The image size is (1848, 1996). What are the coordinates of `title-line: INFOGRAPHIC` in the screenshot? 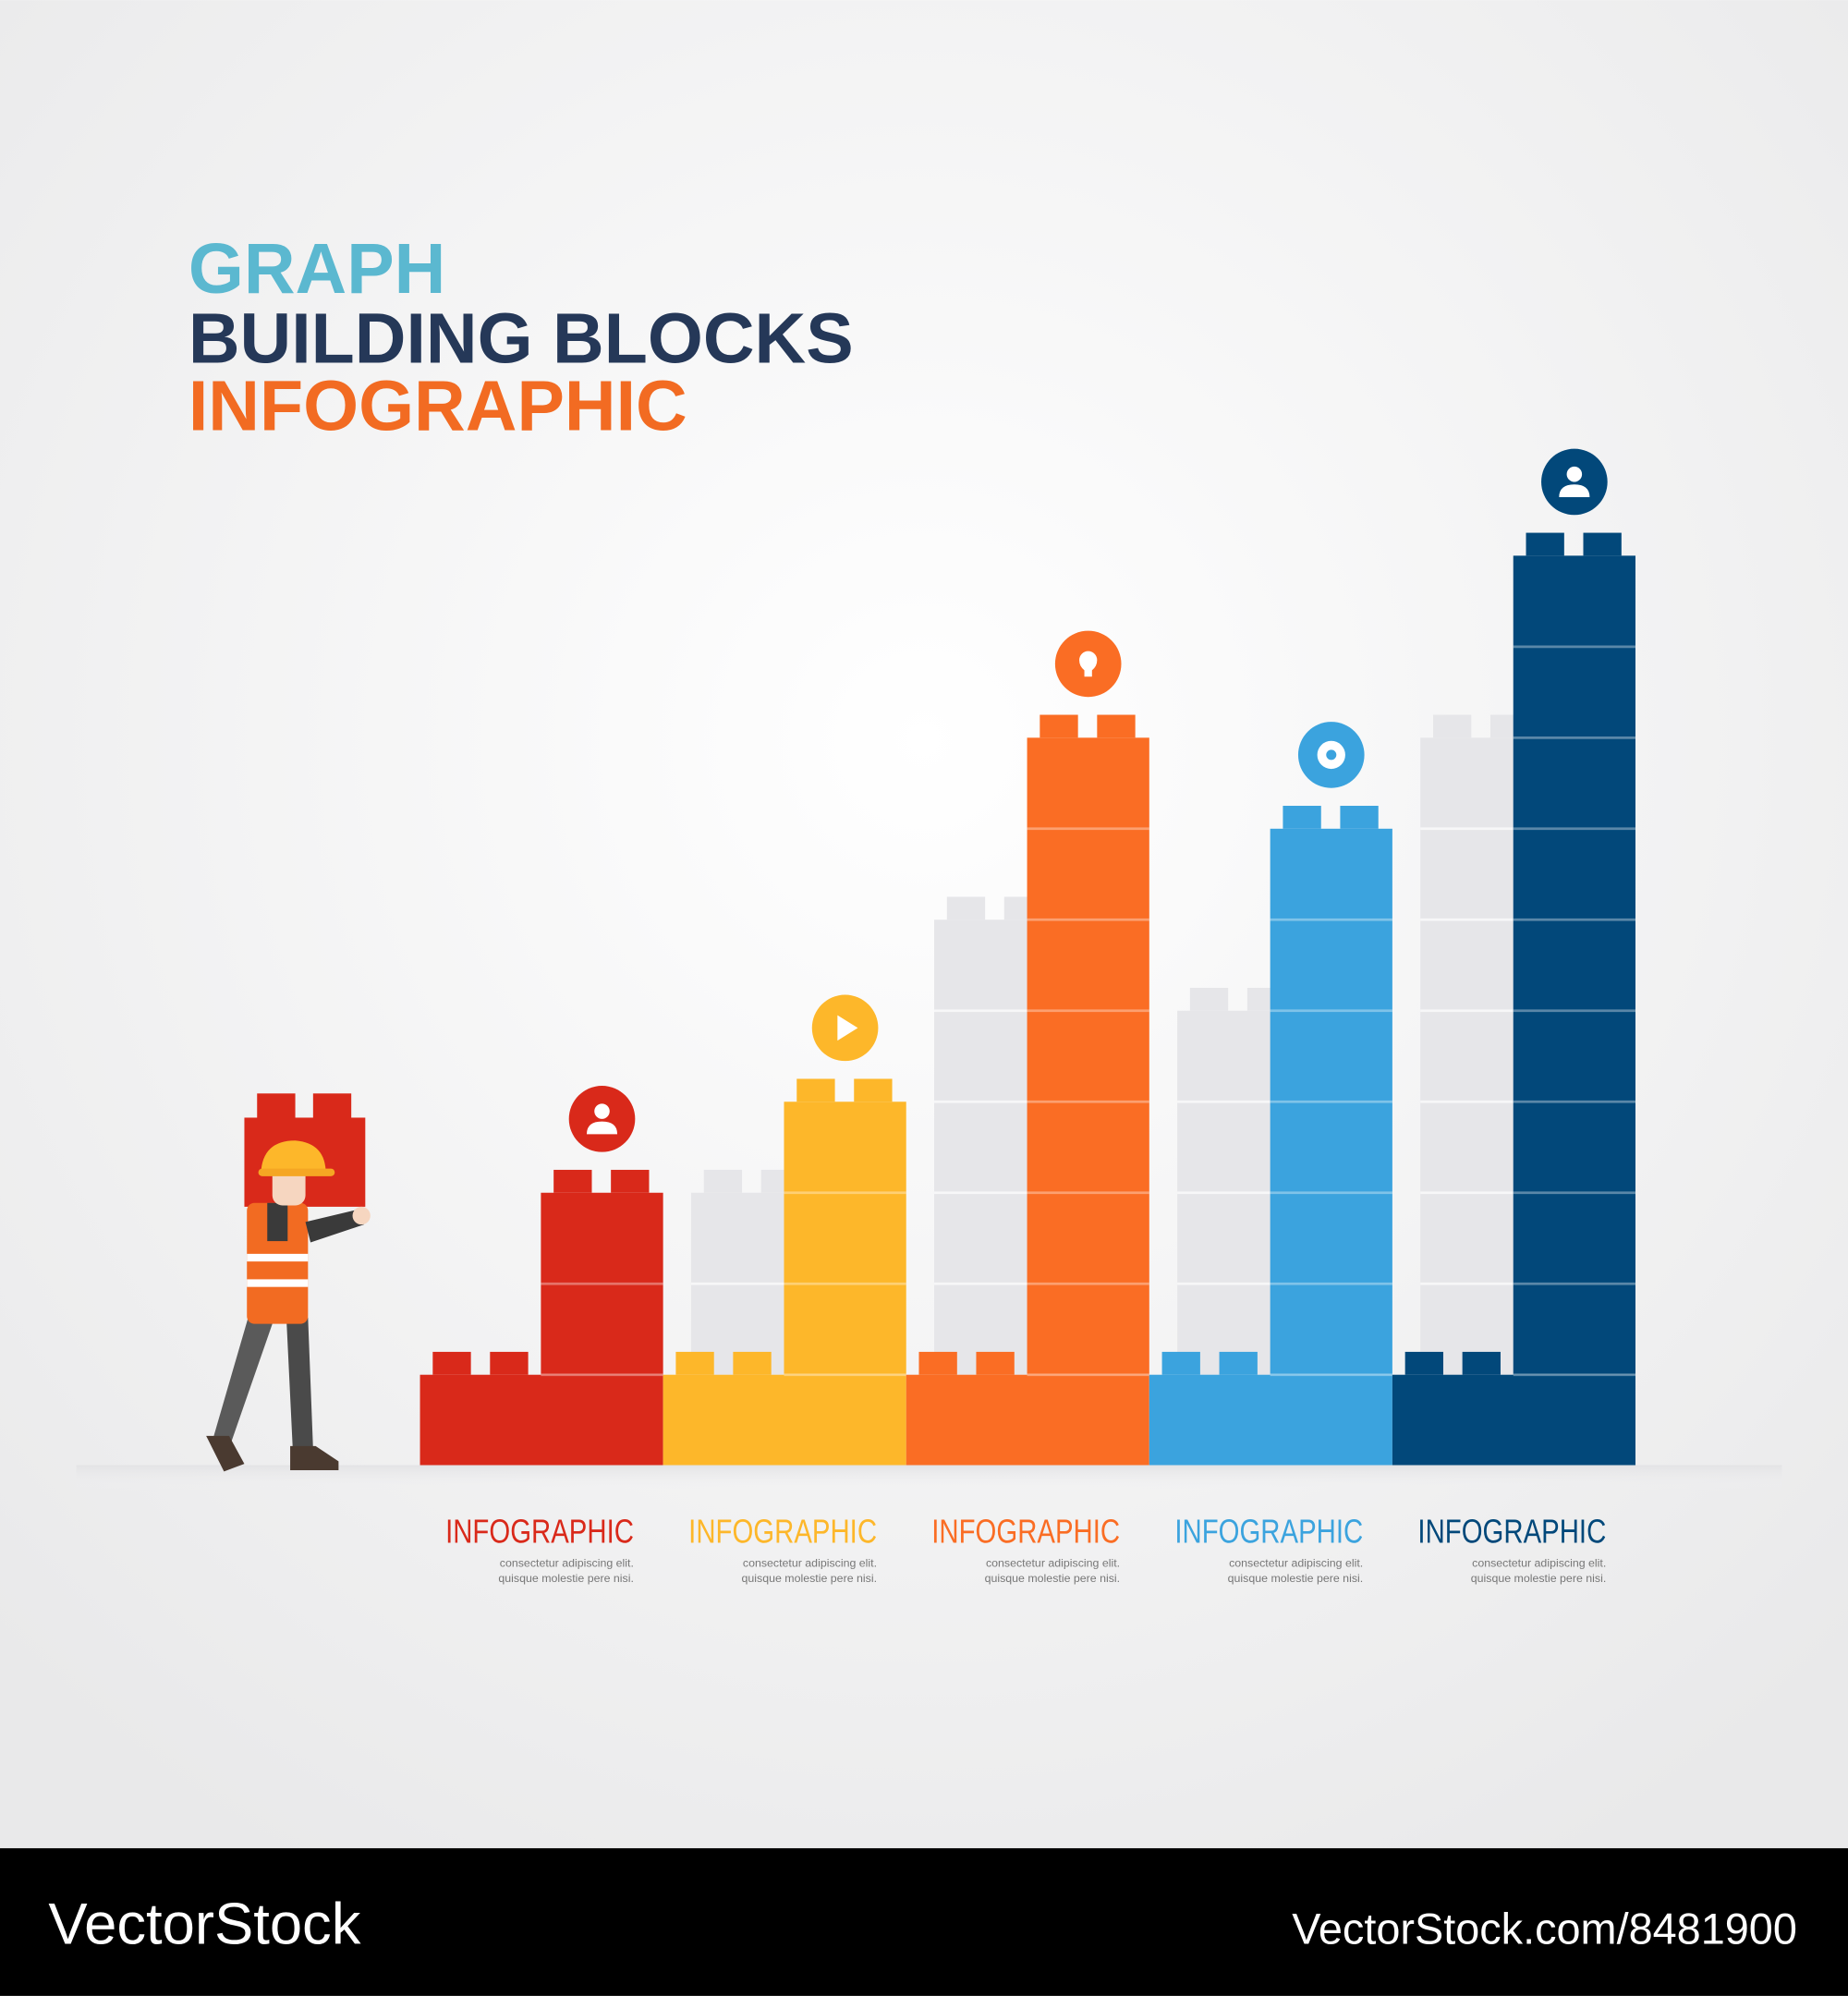 It's located at (438, 406).